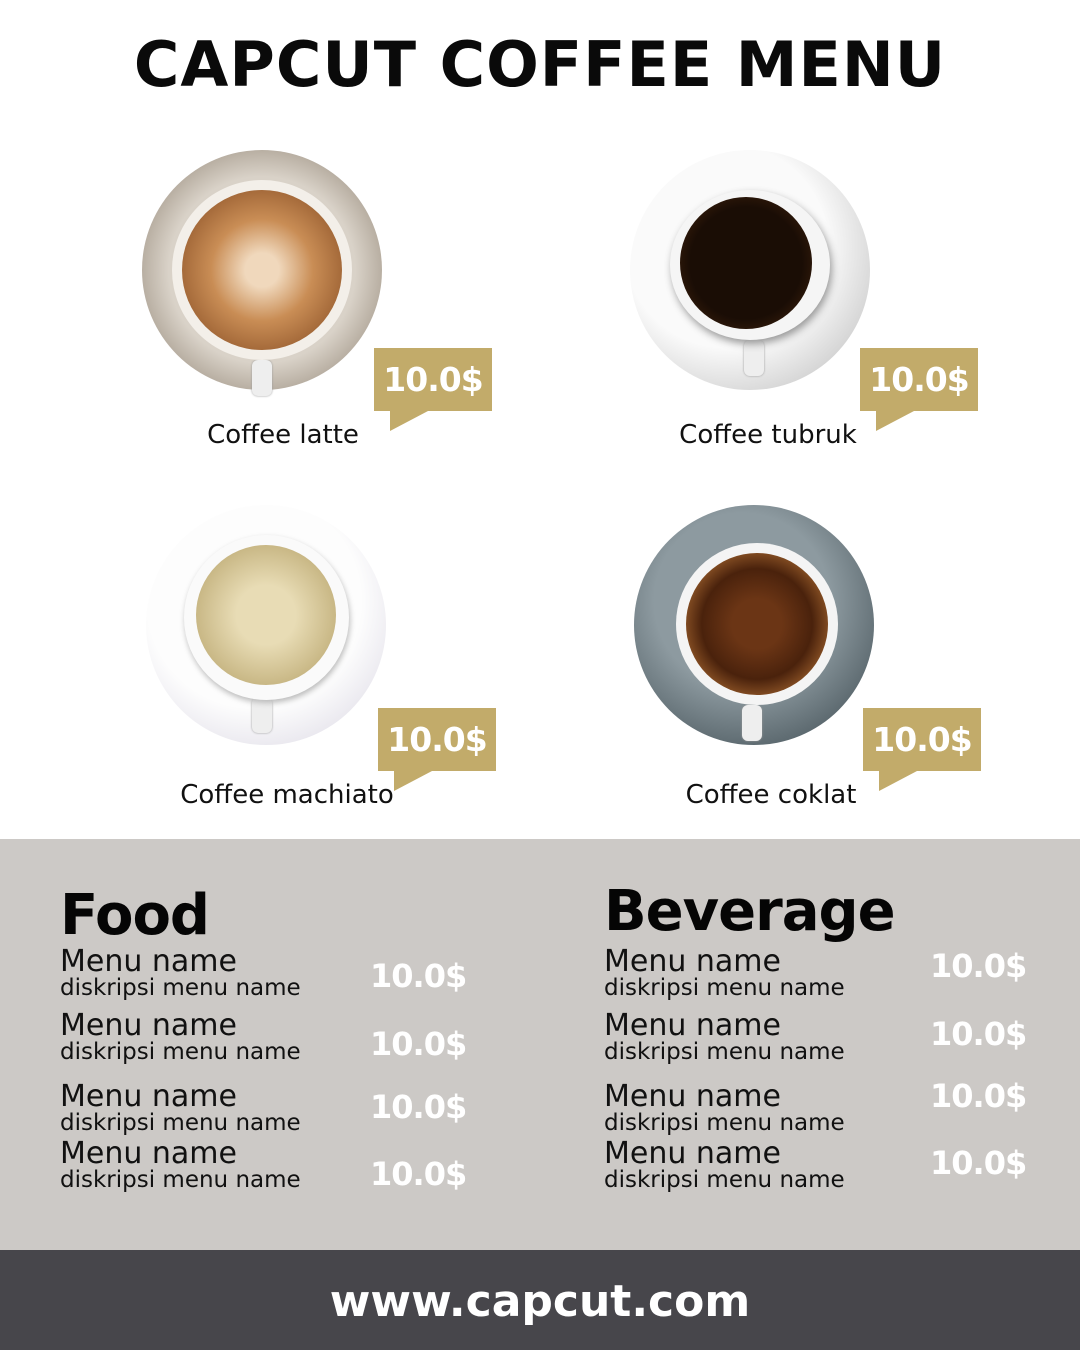 This screenshot has width=1080, height=1354. I want to click on coffee-machiato-image, so click(266, 625).